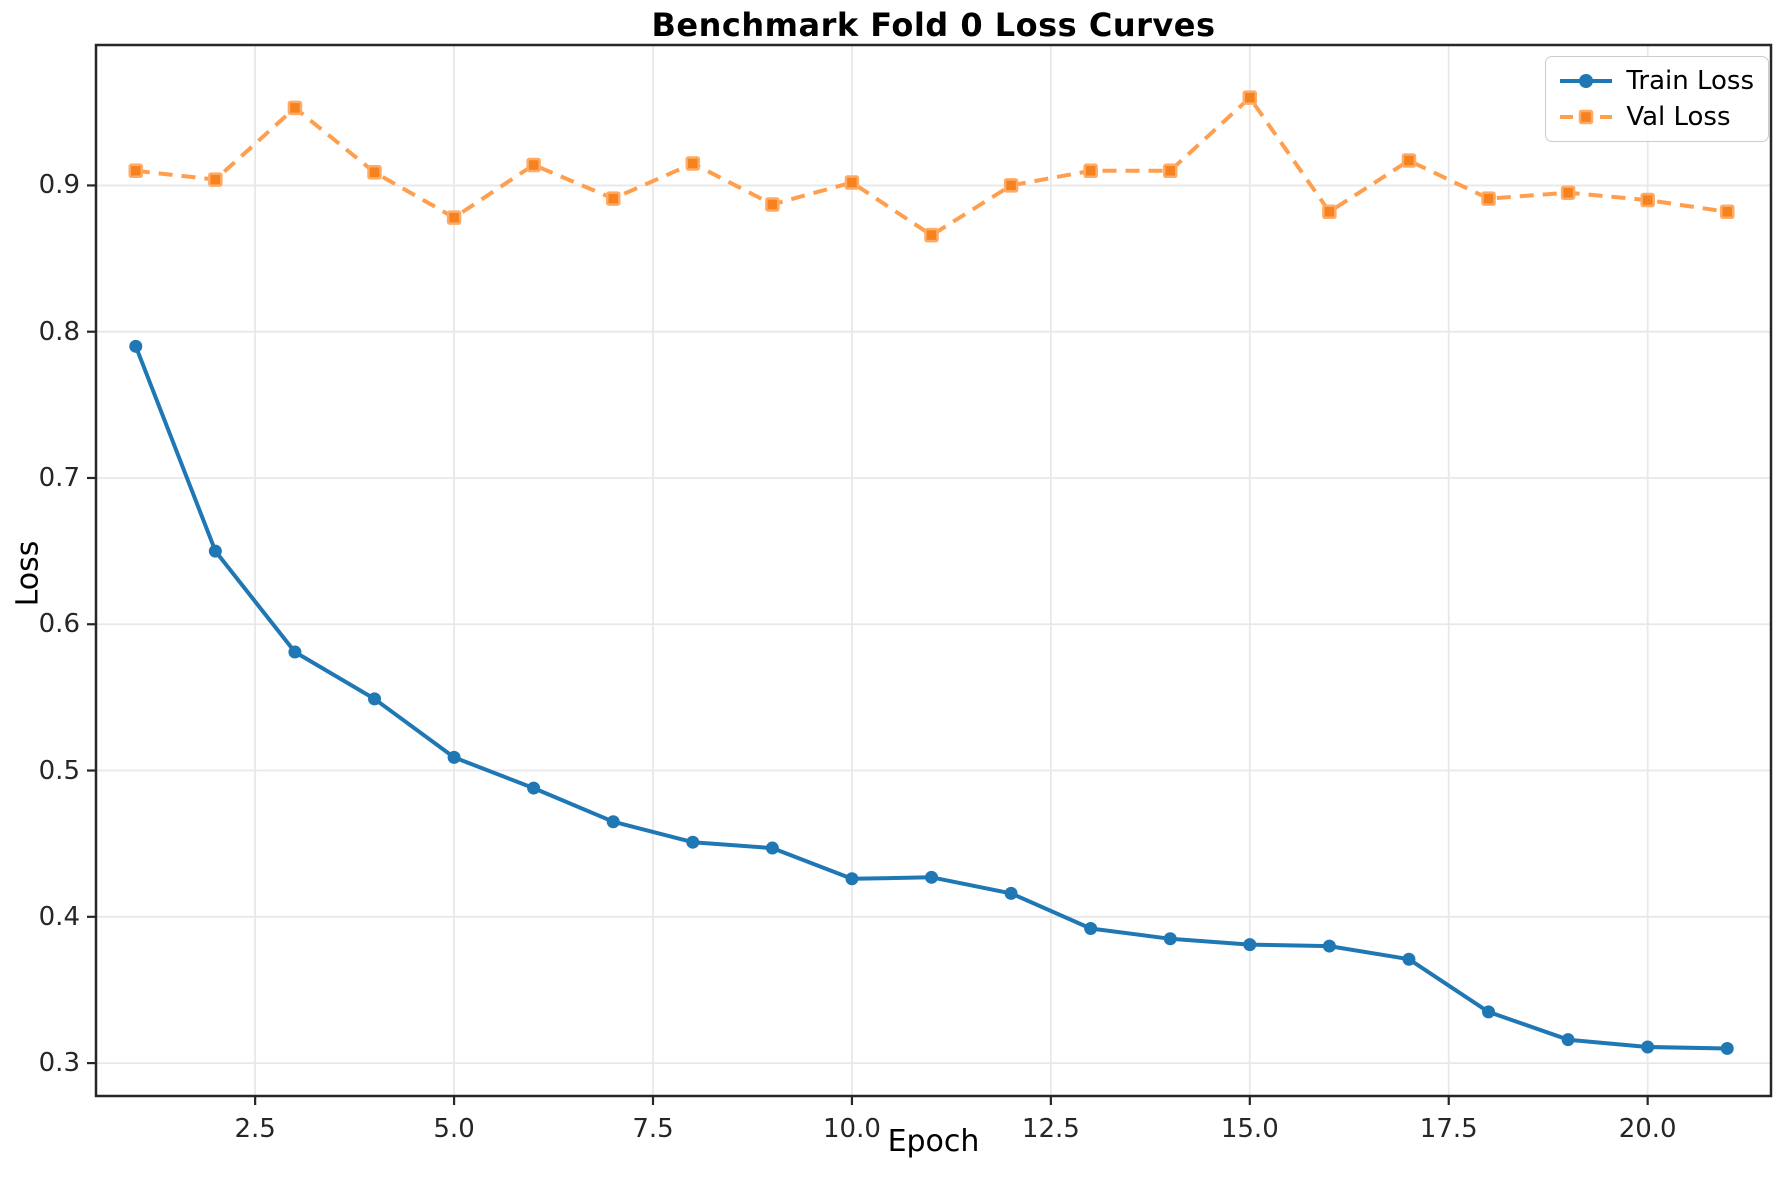 The width and height of the screenshot is (1782, 1180). I want to click on y-tick-label: 0.7, so click(59, 477).